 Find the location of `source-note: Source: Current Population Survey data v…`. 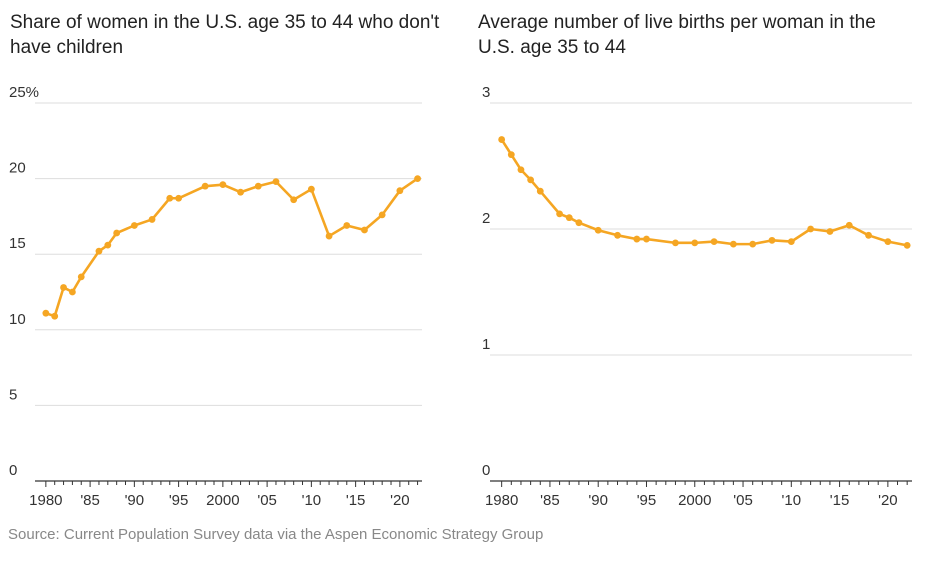

source-note: Source: Current Population Survey data v… is located at coordinates (276, 534).